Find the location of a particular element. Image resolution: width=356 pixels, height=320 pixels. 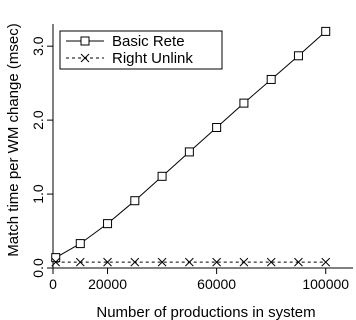

y-tick-label: 2.0 is located at coordinates (38, 120).